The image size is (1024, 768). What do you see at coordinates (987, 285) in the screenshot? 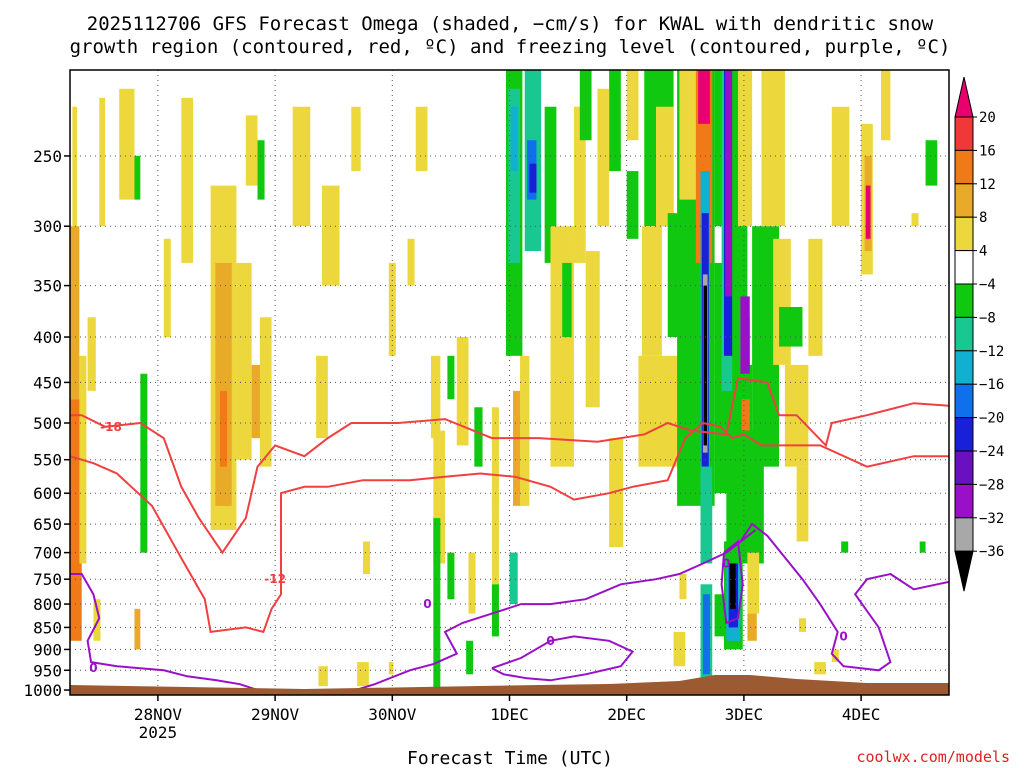
I see `colorbar-label: −4` at bounding box center [987, 285].